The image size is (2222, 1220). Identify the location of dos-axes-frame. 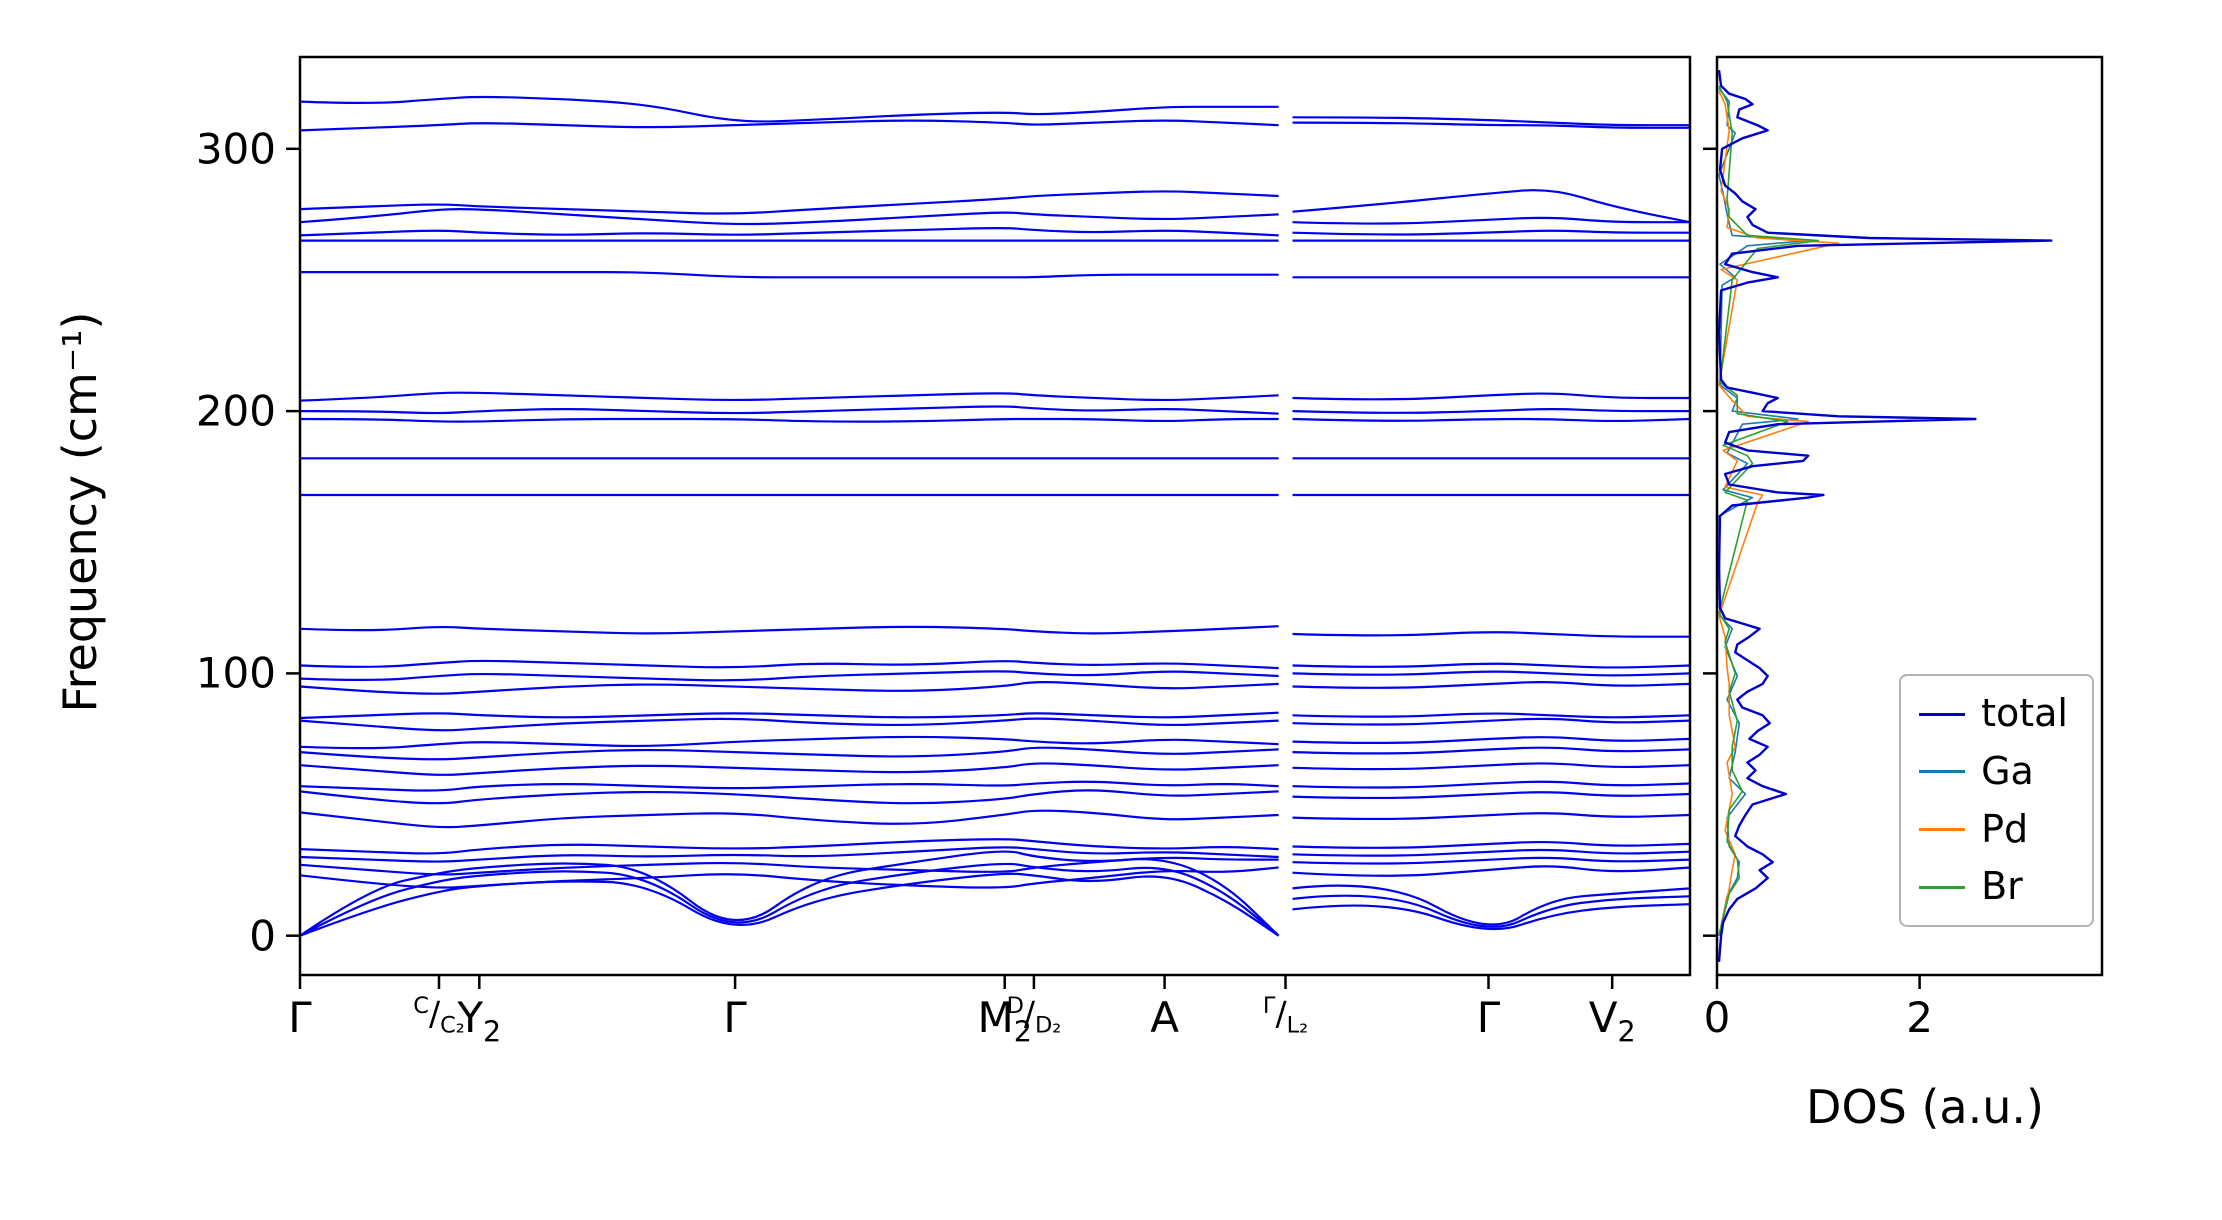
(1909, 516).